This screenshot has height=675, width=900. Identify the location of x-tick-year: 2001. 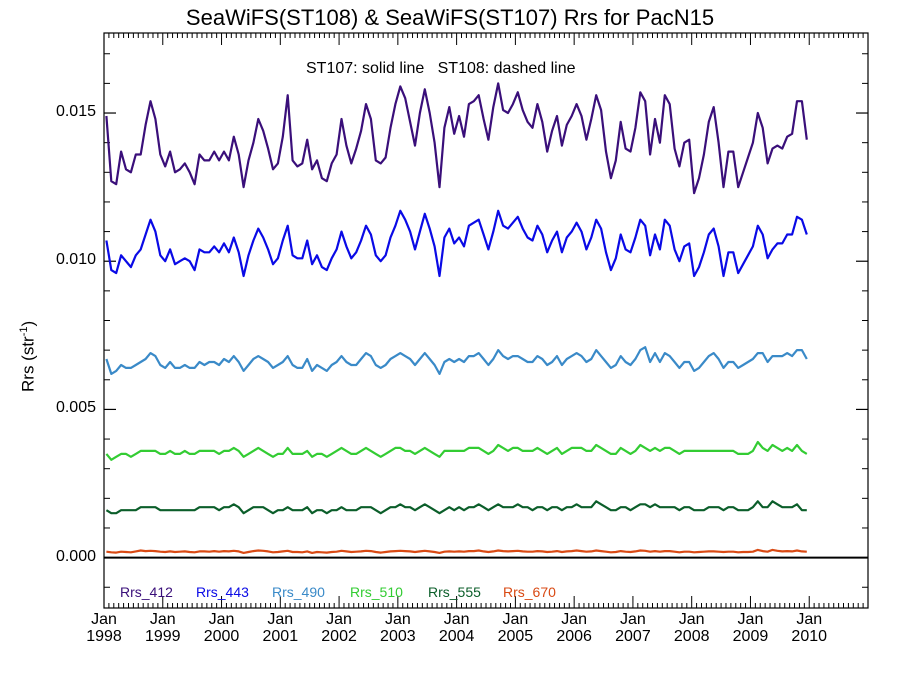
(280, 636).